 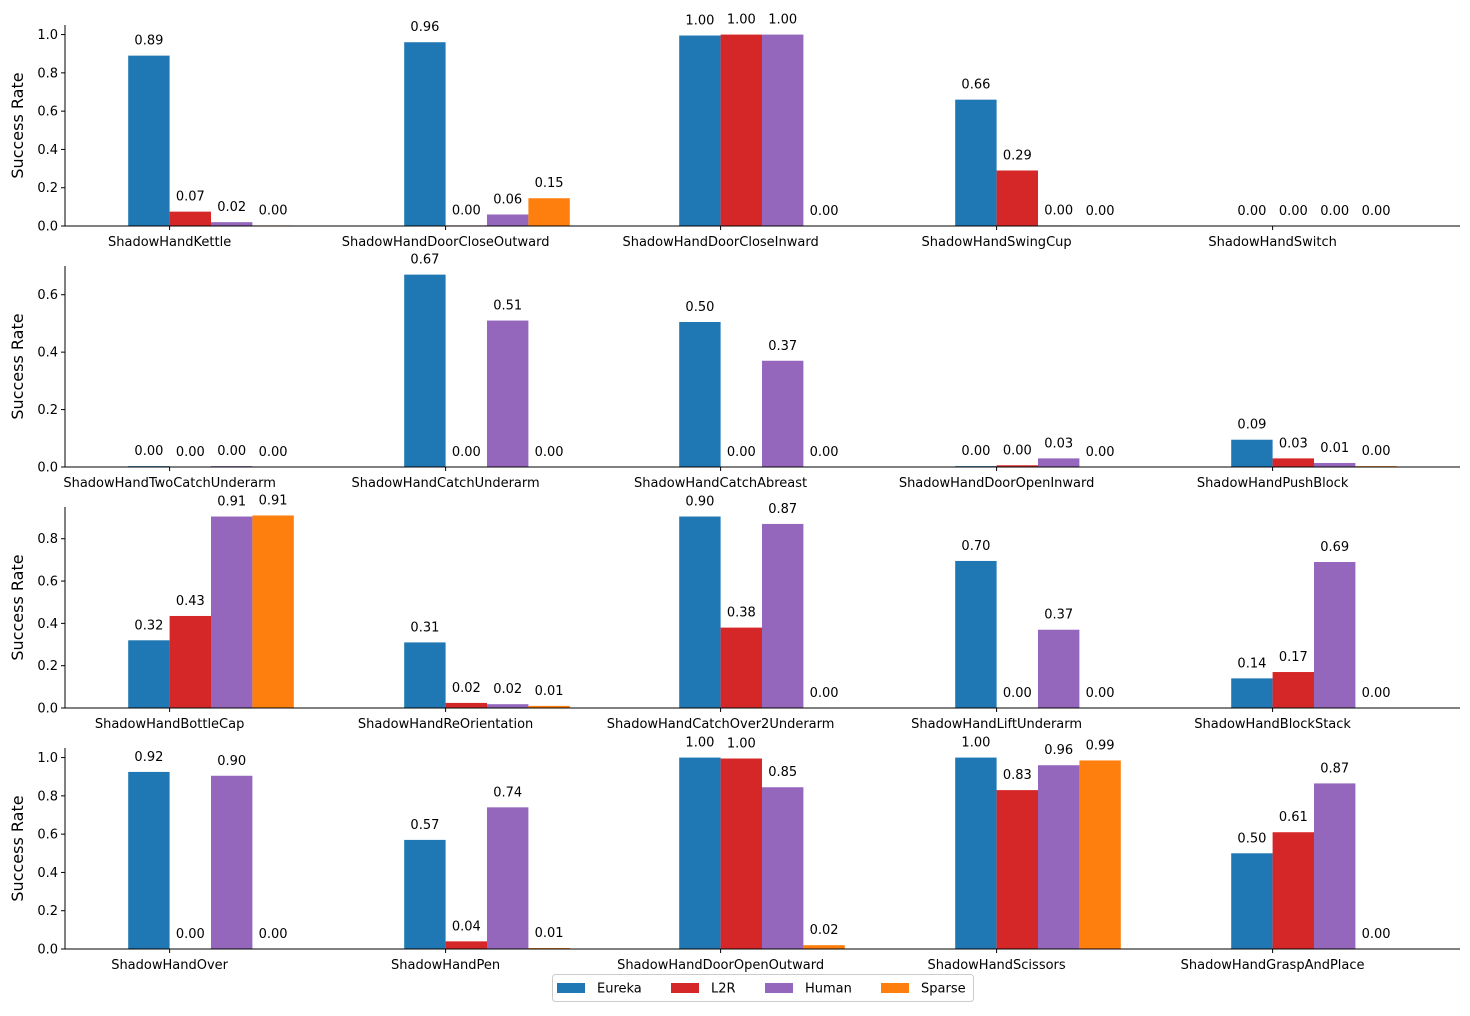 What do you see at coordinates (782, 509) in the screenshot?
I see `value-label-human-ShadowHandCatchOver2Underarm: 0.87` at bounding box center [782, 509].